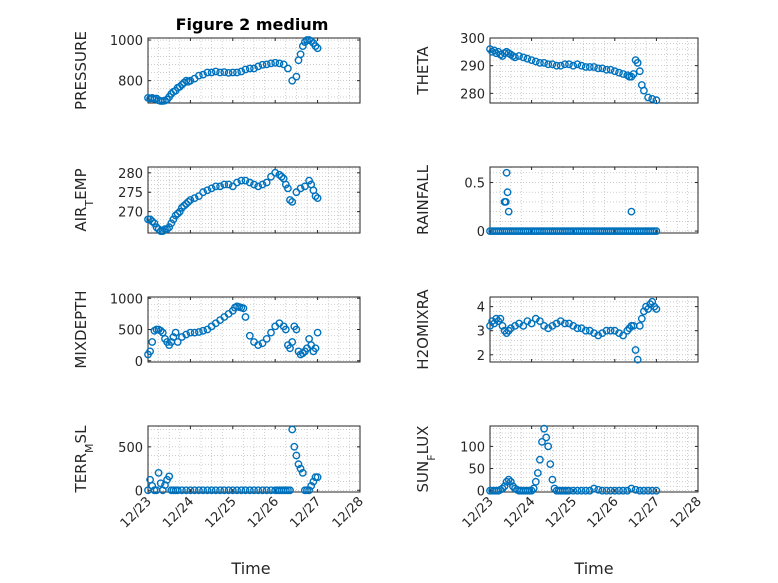  I want to click on terr_msl-x-tick-label: 12/28, so click(348, 512).